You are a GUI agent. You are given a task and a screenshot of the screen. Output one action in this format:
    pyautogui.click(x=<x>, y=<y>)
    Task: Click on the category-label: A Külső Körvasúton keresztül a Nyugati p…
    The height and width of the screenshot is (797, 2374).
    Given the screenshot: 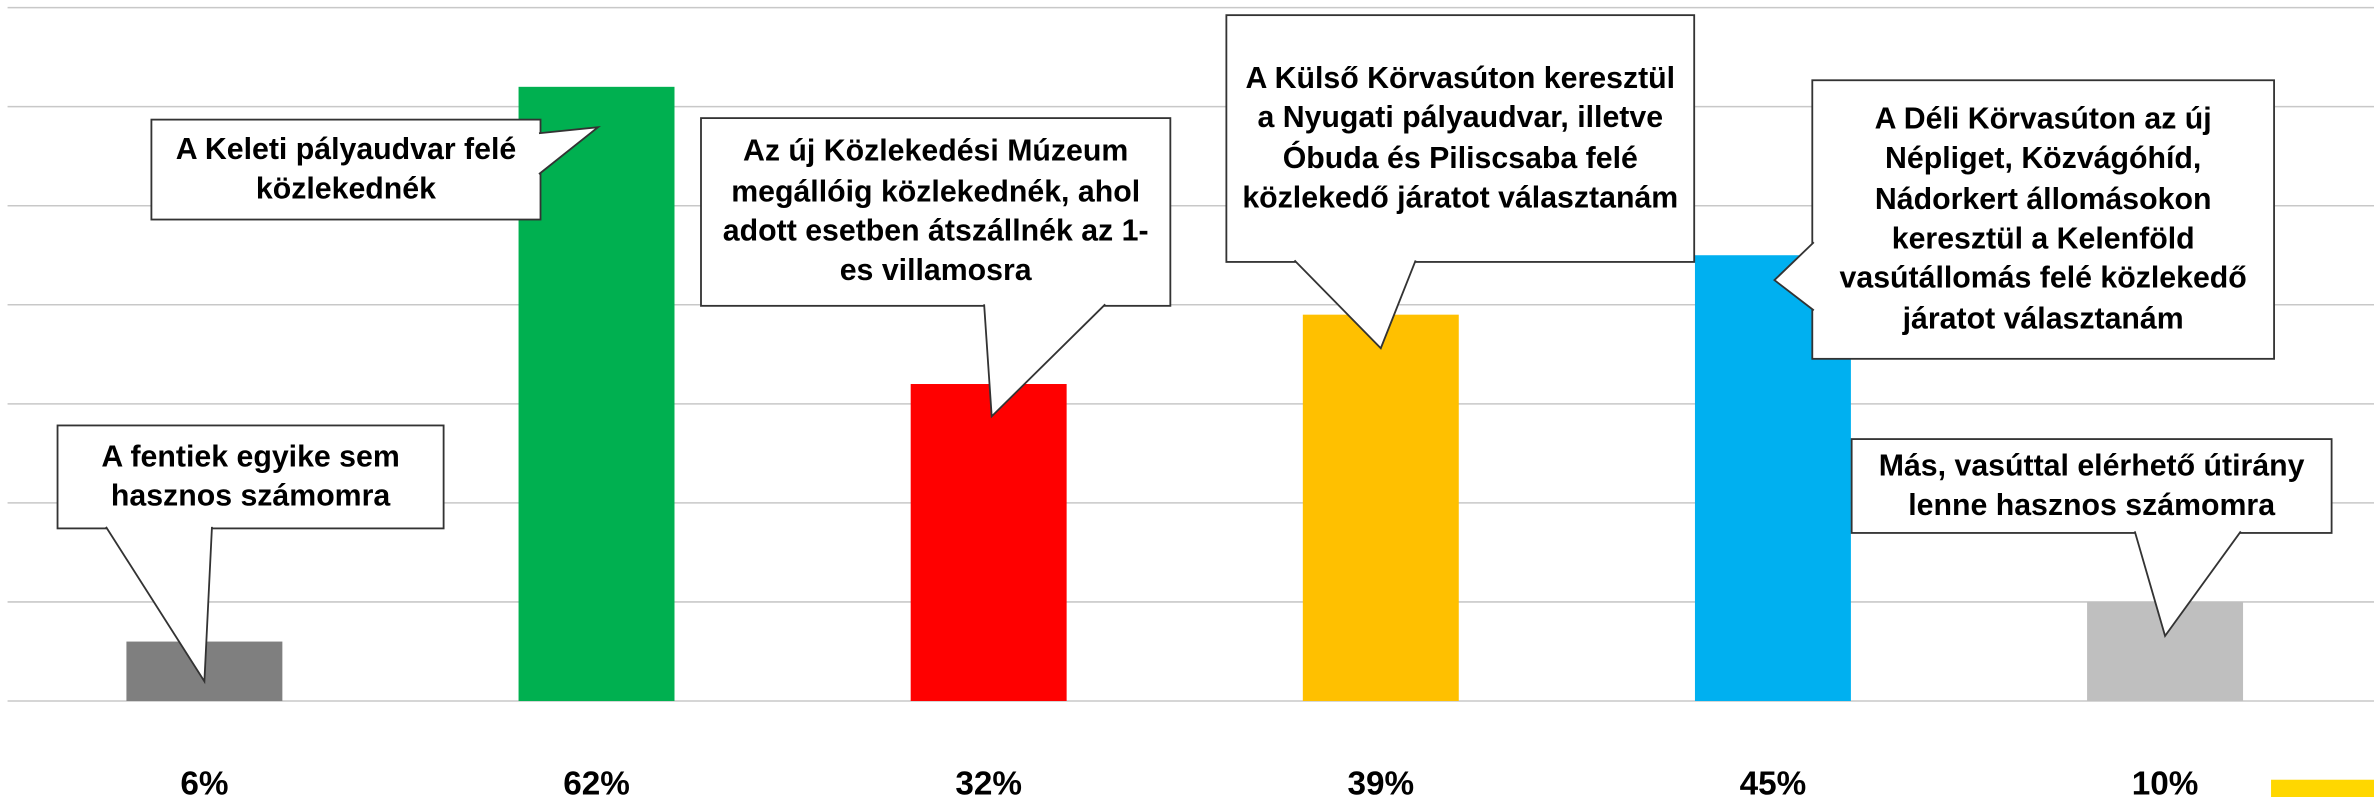 What is the action you would take?
    pyautogui.click(x=1460, y=138)
    